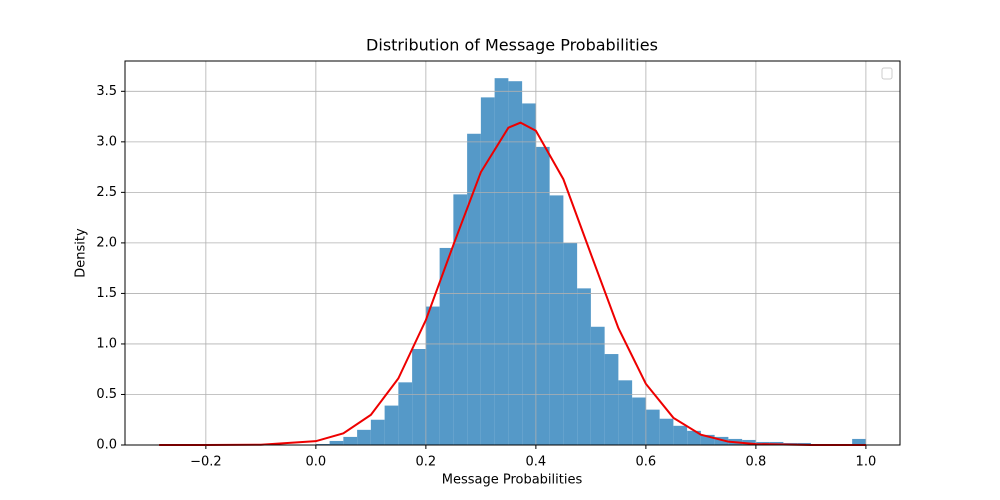  What do you see at coordinates (106, 394) in the screenshot?
I see `y-tick-label: 0.5` at bounding box center [106, 394].